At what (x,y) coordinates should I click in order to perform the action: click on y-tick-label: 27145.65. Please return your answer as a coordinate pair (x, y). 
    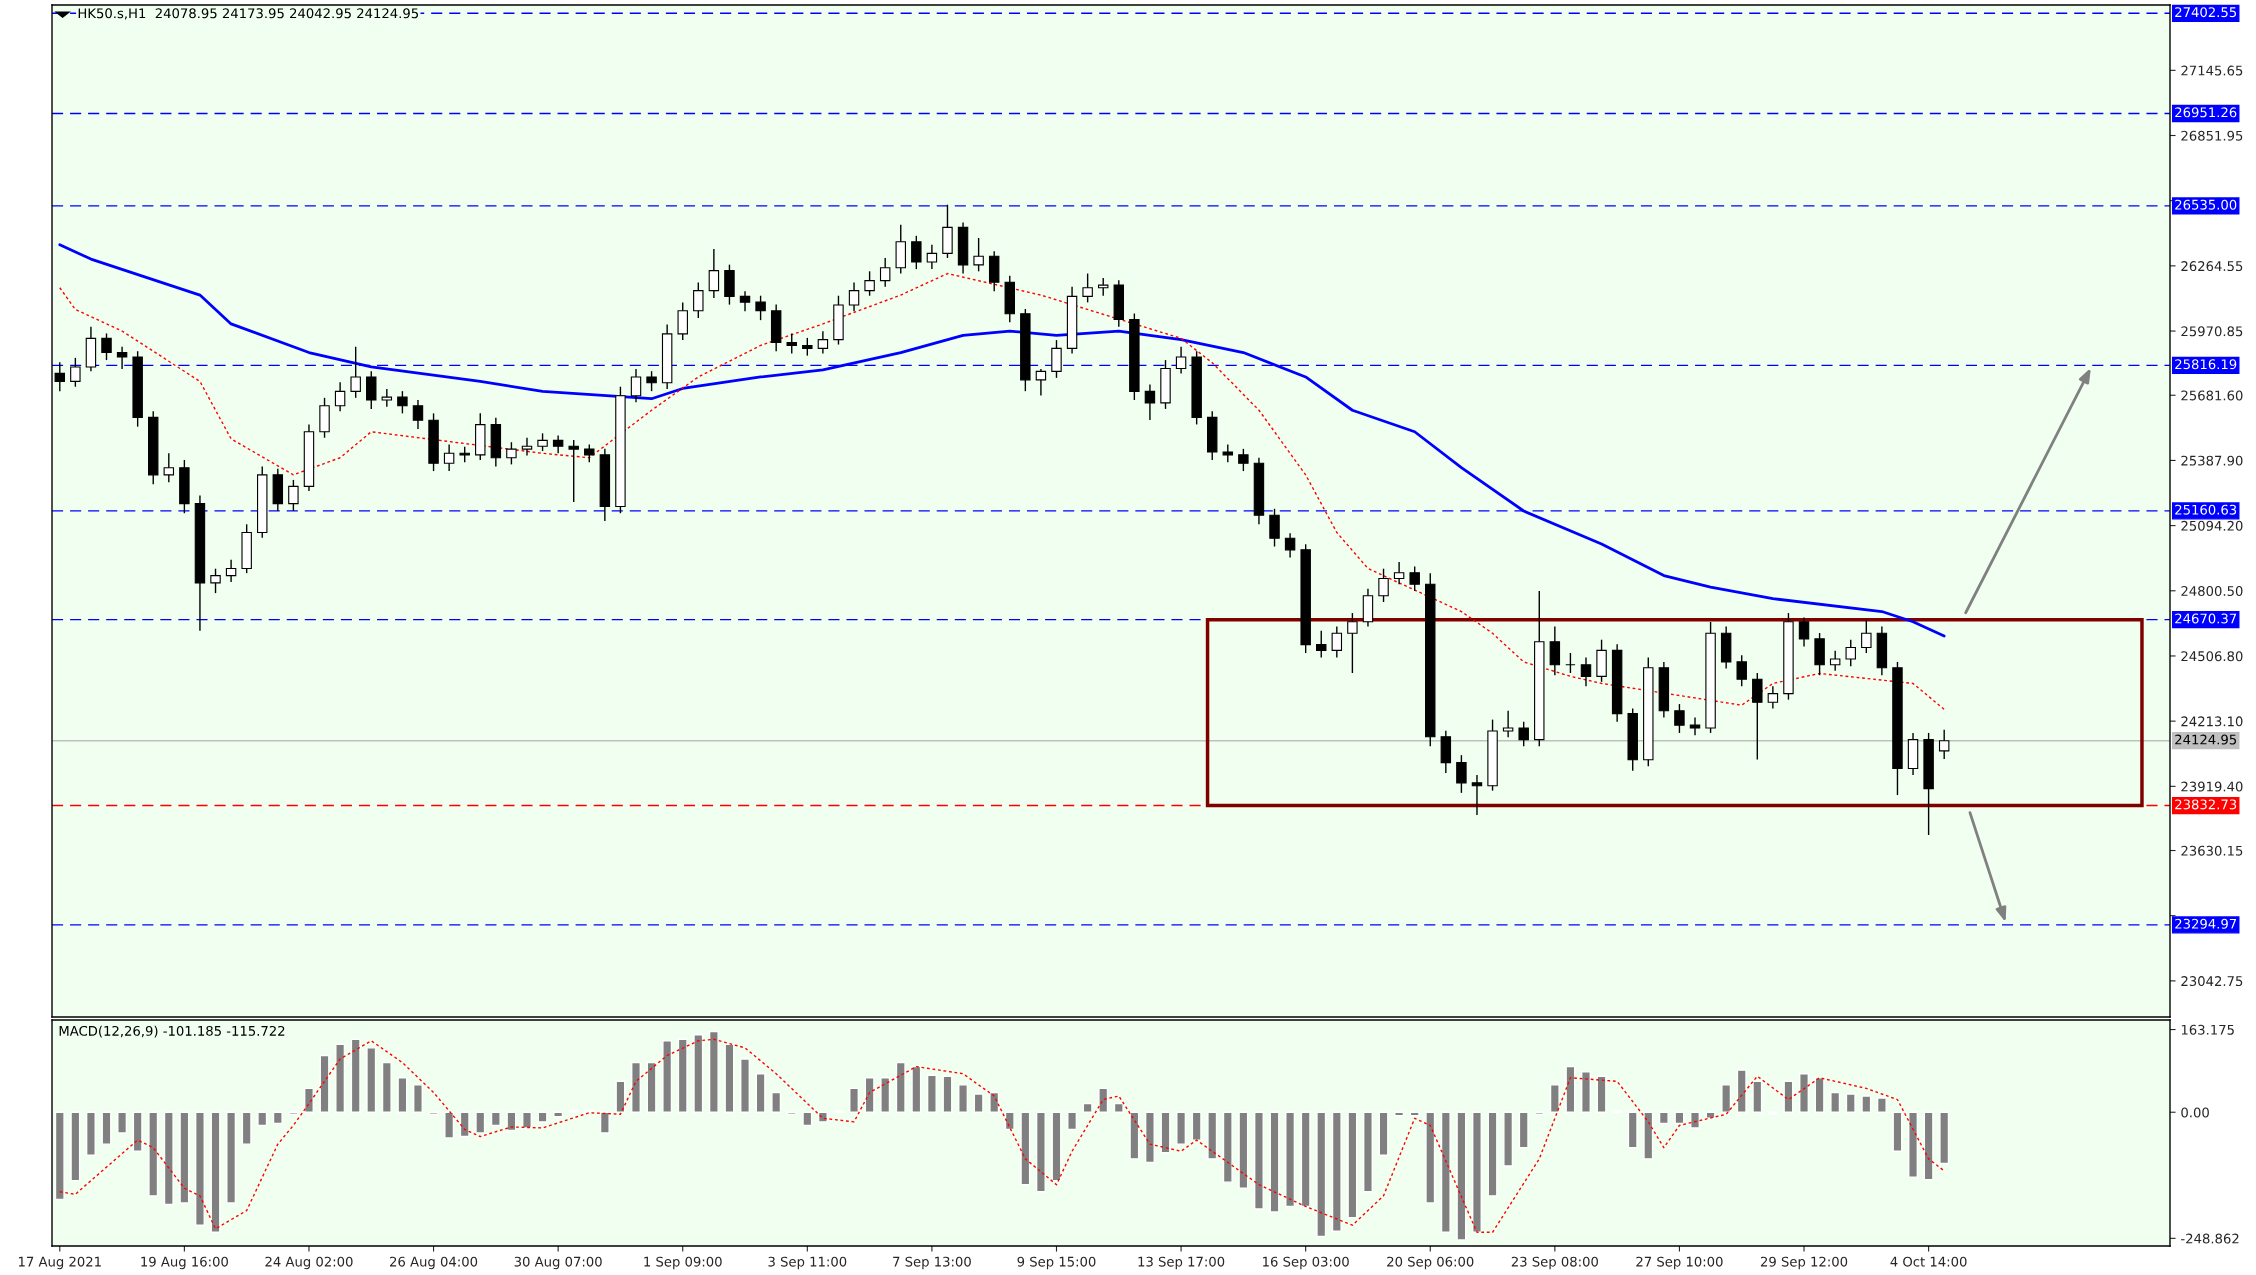
    Looking at the image, I should click on (2212, 70).